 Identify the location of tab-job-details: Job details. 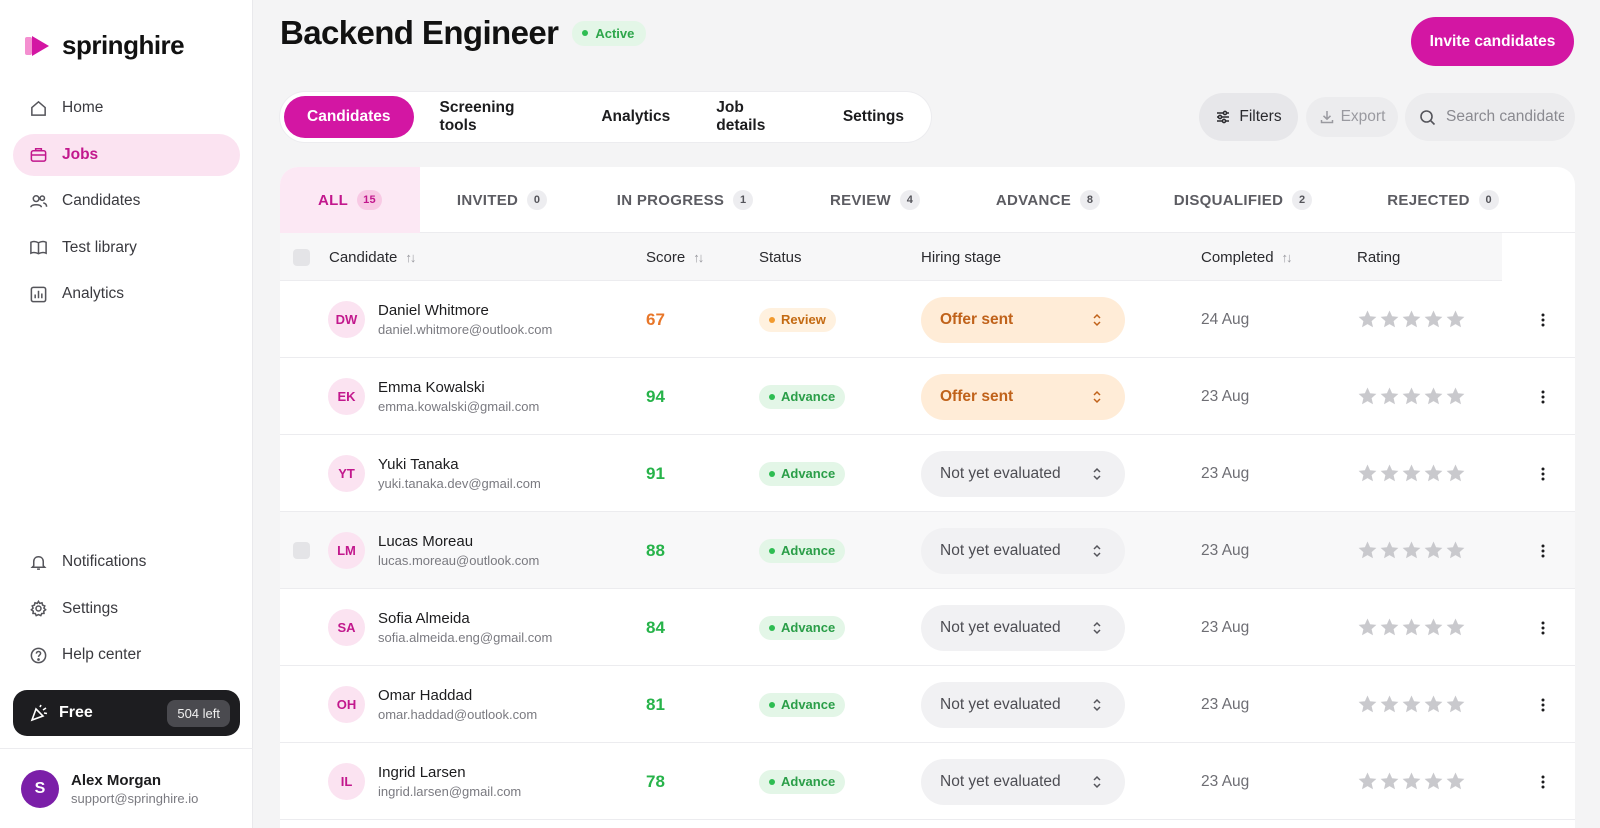
(741, 116).